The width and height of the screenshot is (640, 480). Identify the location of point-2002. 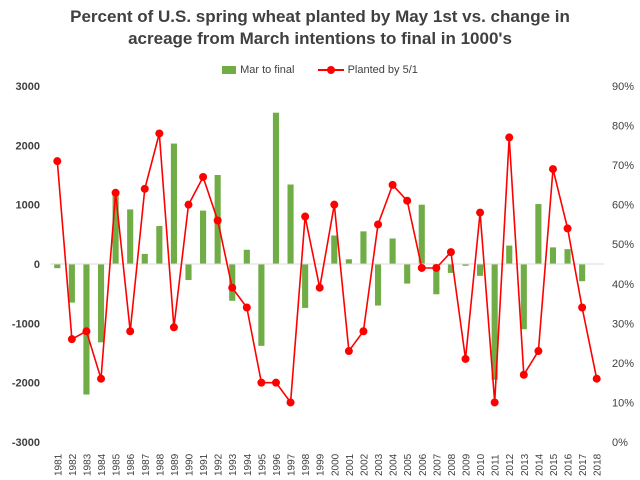
(363, 331).